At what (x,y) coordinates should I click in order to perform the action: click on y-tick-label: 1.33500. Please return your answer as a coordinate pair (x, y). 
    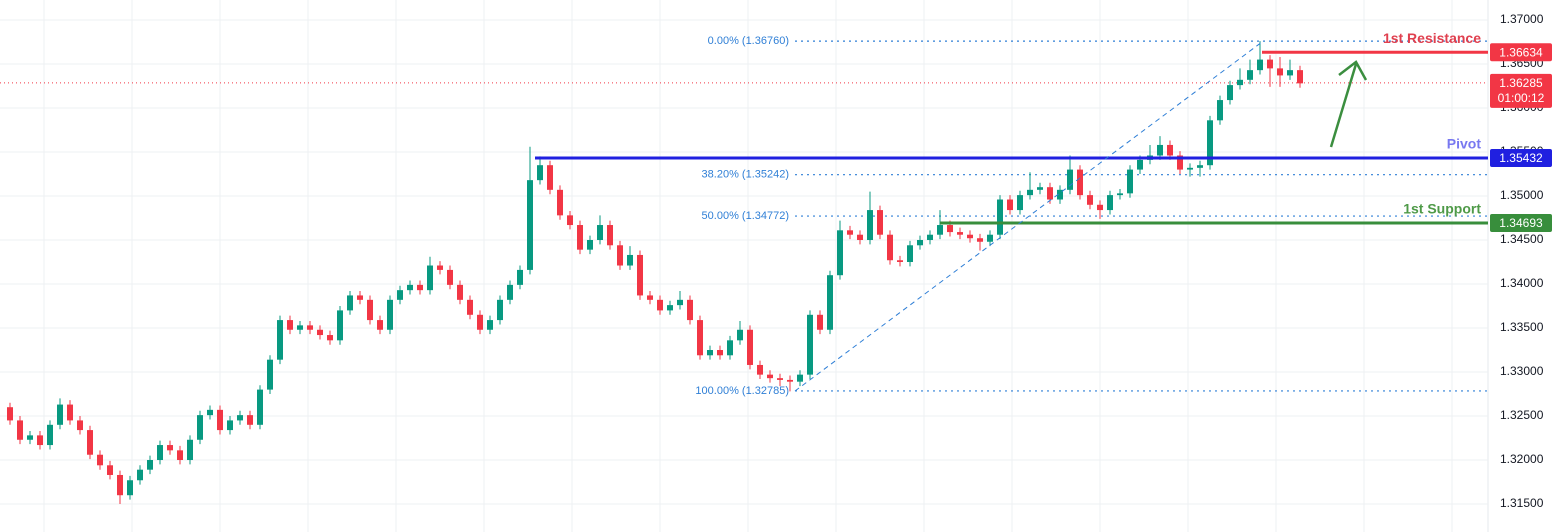
    Looking at the image, I should click on (1522, 327).